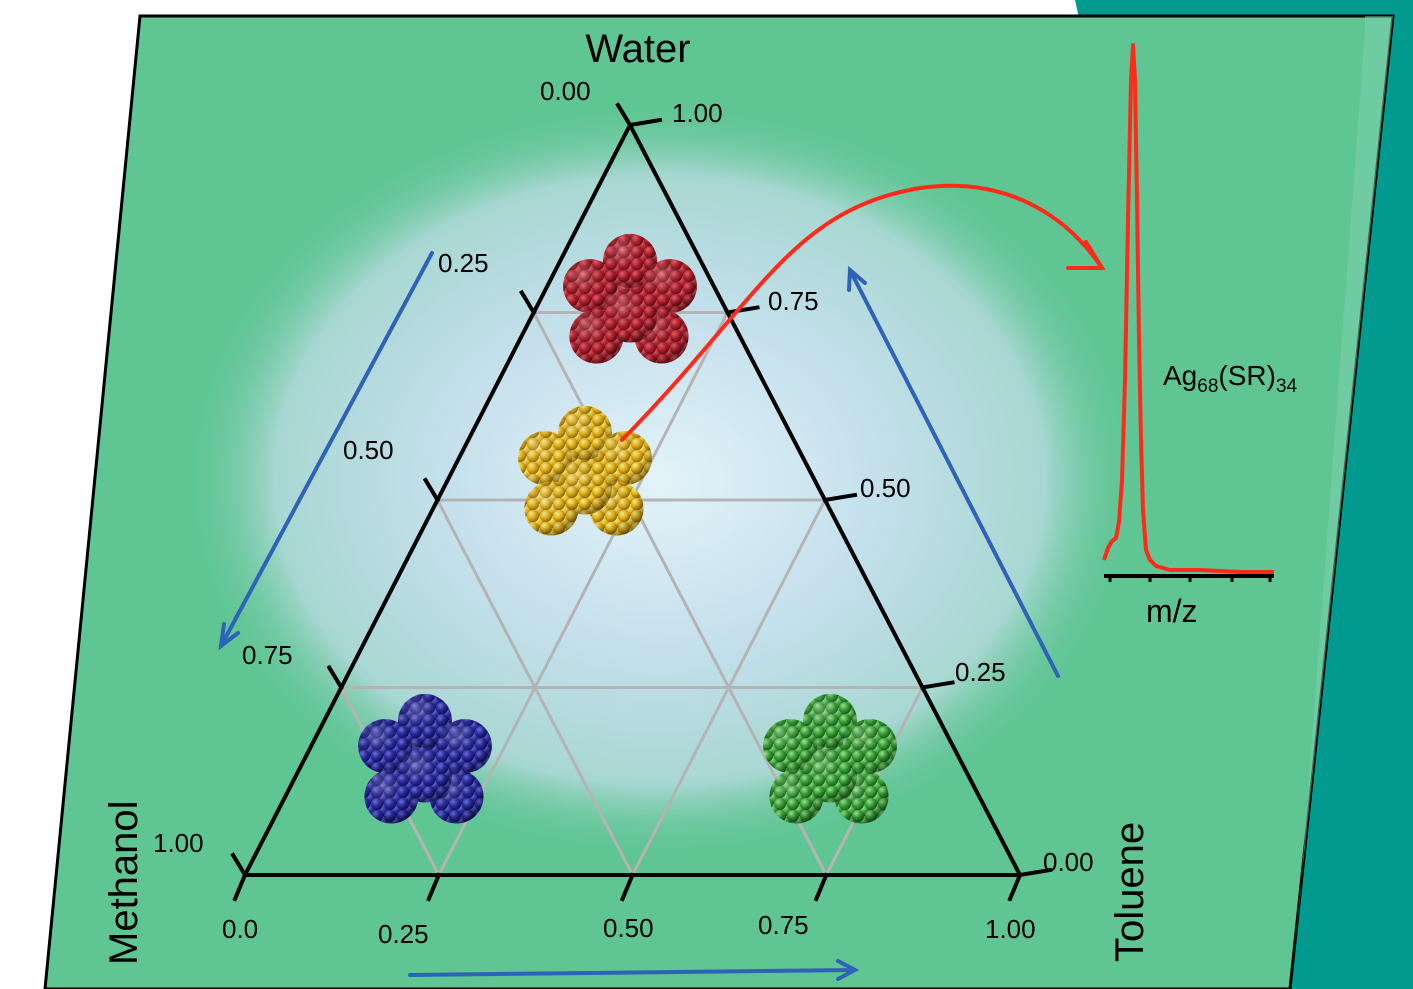 The width and height of the screenshot is (1413, 989). What do you see at coordinates (980, 672) in the screenshot?
I see `toluene-tick-label: 0.25` at bounding box center [980, 672].